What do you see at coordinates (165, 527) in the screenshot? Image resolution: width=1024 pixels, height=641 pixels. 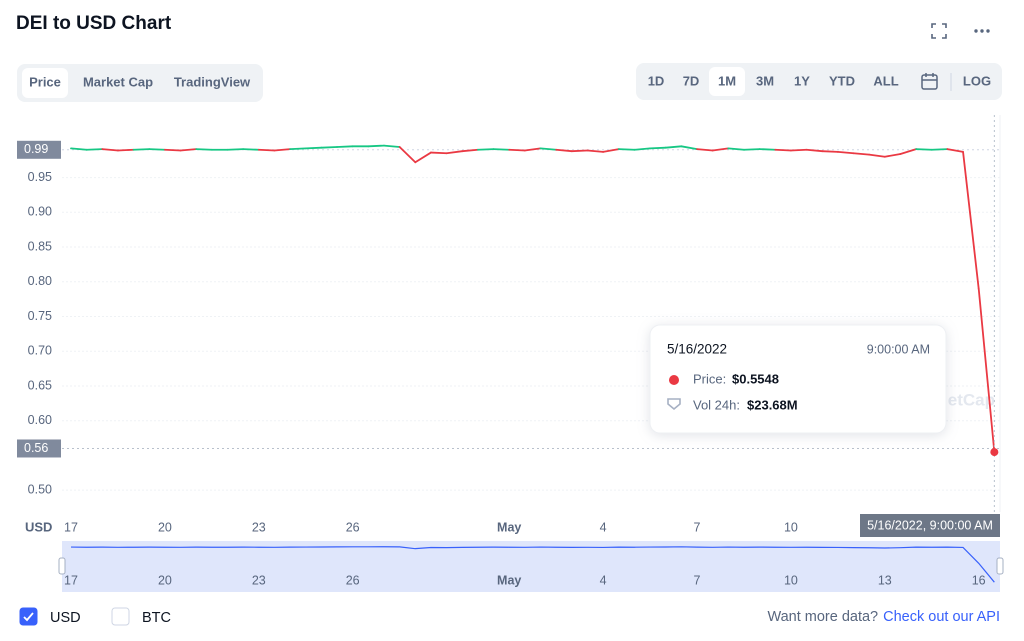 I see `x-tick-label: 20` at bounding box center [165, 527].